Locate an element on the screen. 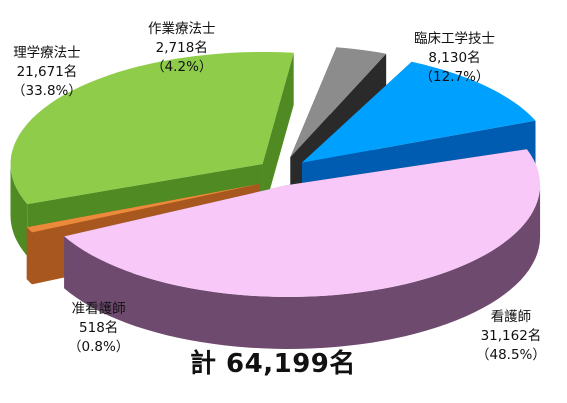  label-kangoshi-pct: （48.5%） is located at coordinates (511, 355).